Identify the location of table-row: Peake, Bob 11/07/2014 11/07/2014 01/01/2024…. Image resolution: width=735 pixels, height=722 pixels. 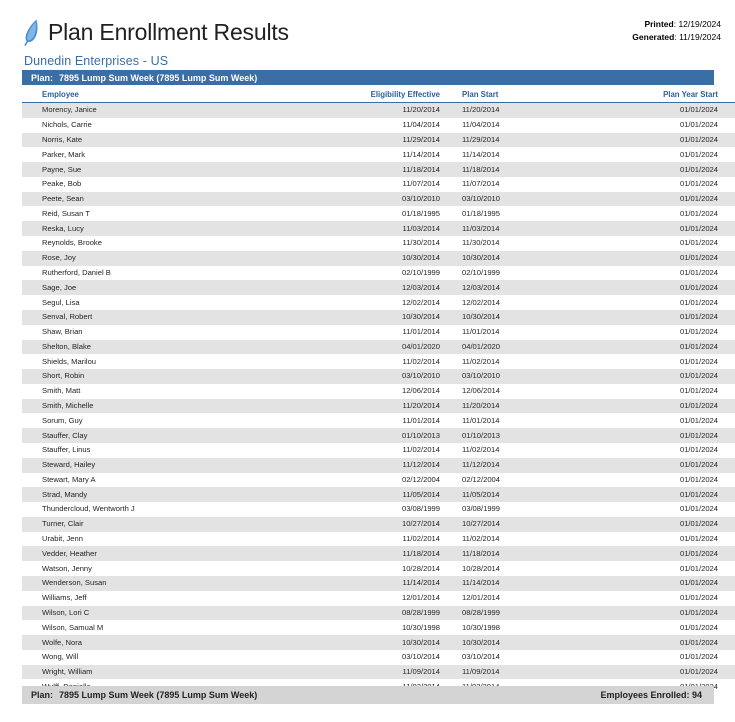
(378, 184).